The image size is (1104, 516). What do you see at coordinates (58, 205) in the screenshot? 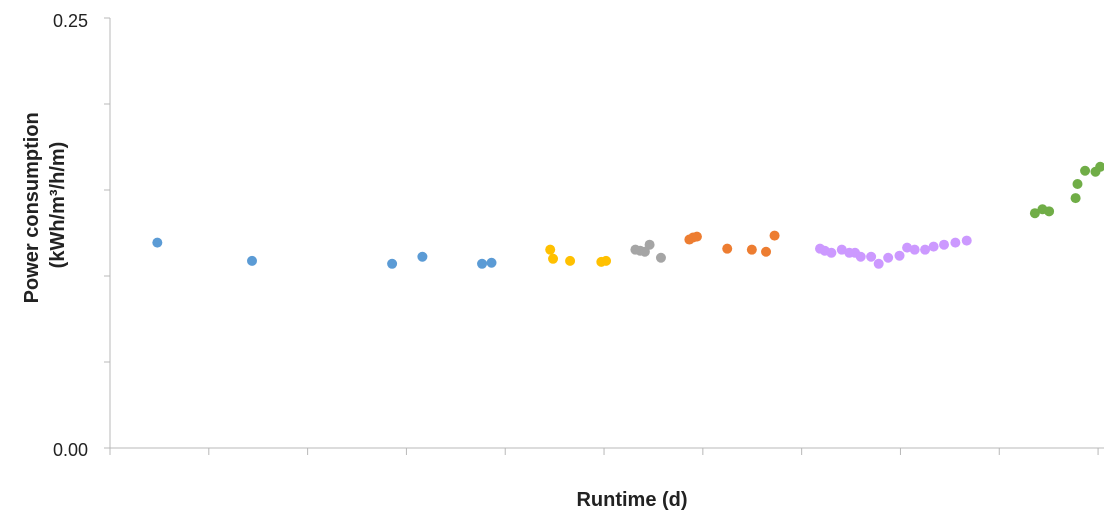
I see `y-axis-title-line2: (kWh/m³/h/m)` at bounding box center [58, 205].